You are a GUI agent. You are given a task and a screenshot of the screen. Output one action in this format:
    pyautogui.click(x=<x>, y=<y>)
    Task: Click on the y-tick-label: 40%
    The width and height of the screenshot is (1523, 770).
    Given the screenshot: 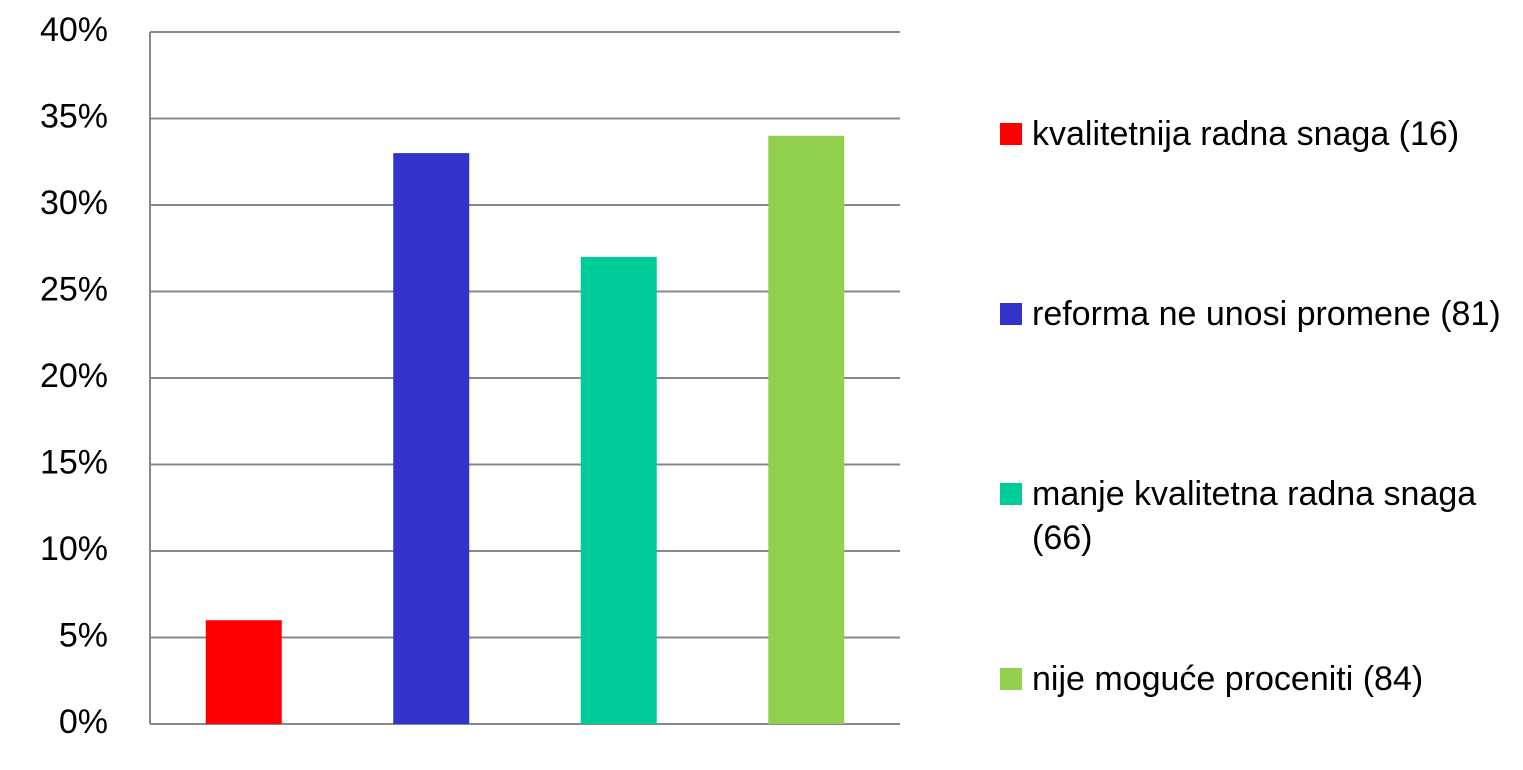 What is the action you would take?
    pyautogui.click(x=74, y=30)
    